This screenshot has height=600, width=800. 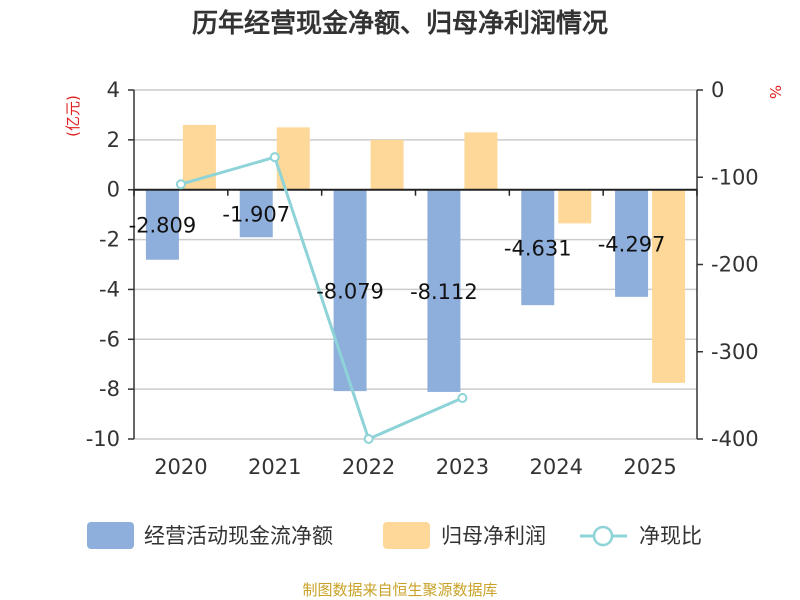 I want to click on right-tick-label: -400, so click(x=735, y=439).